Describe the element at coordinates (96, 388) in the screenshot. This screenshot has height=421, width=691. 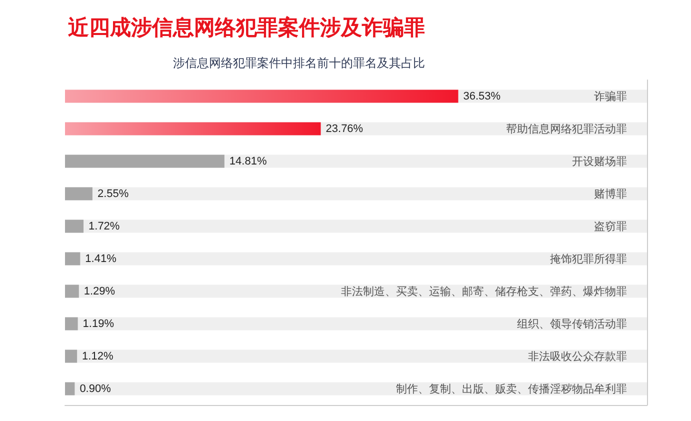
I see `data-label: 0.90%` at that location.